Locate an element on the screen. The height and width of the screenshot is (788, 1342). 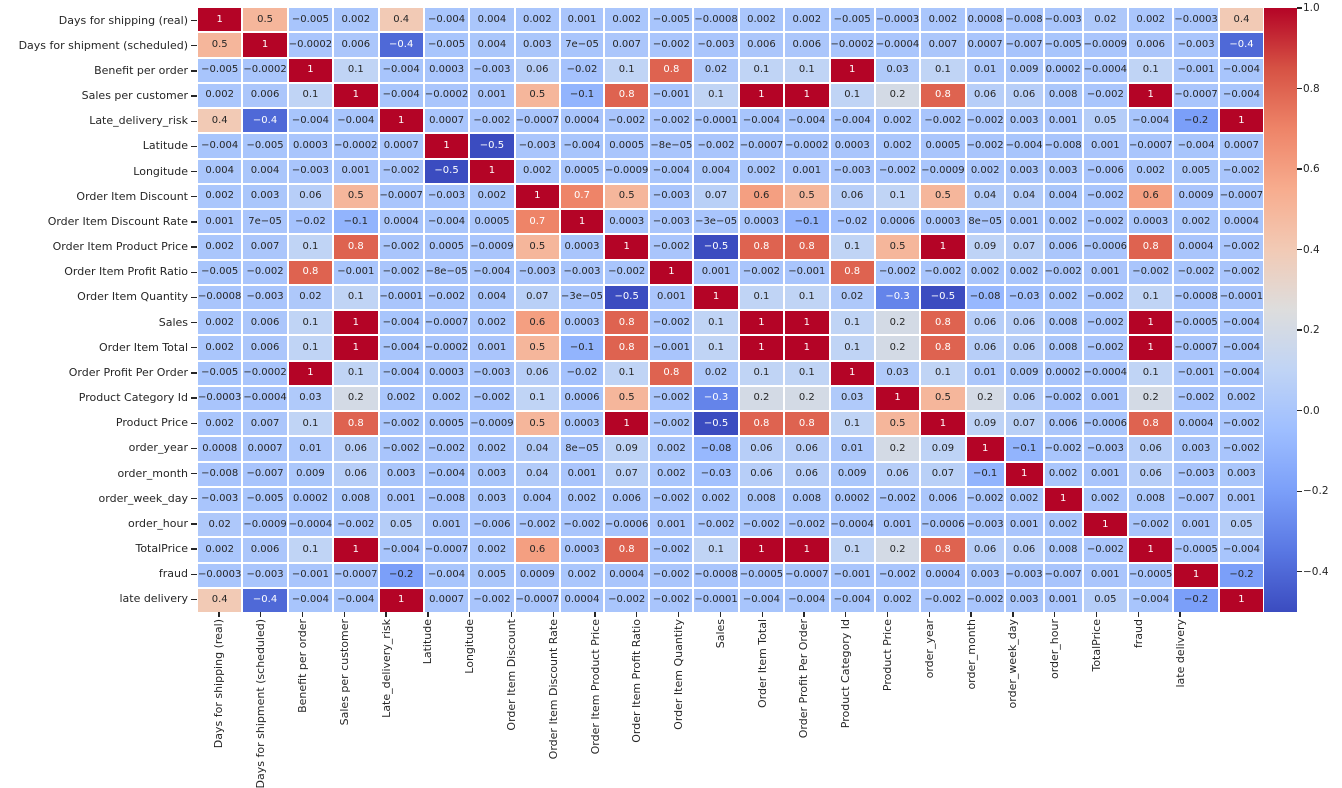
heatmap-cell-r18c16: 0.07 is located at coordinates (943, 474).